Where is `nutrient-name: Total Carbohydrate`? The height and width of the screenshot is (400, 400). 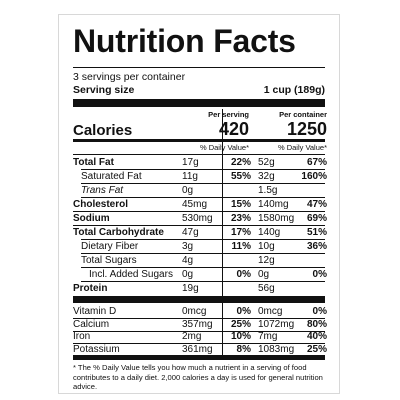 nutrient-name: Total Carbohydrate is located at coordinates (118, 232).